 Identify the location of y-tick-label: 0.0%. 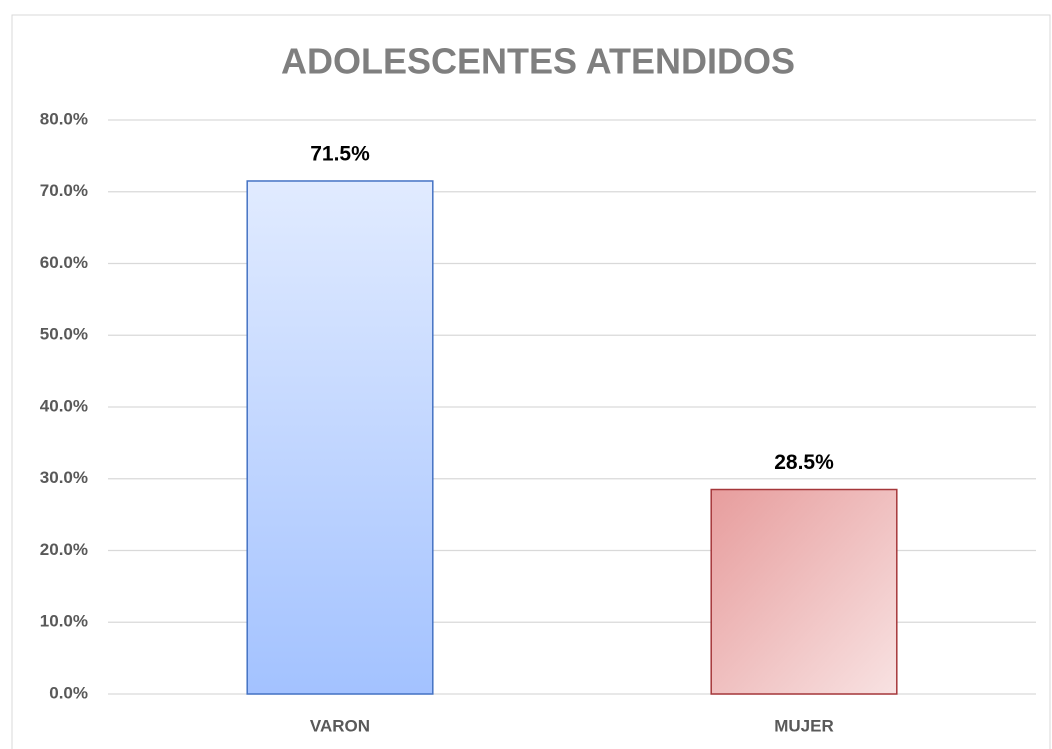
(68, 692).